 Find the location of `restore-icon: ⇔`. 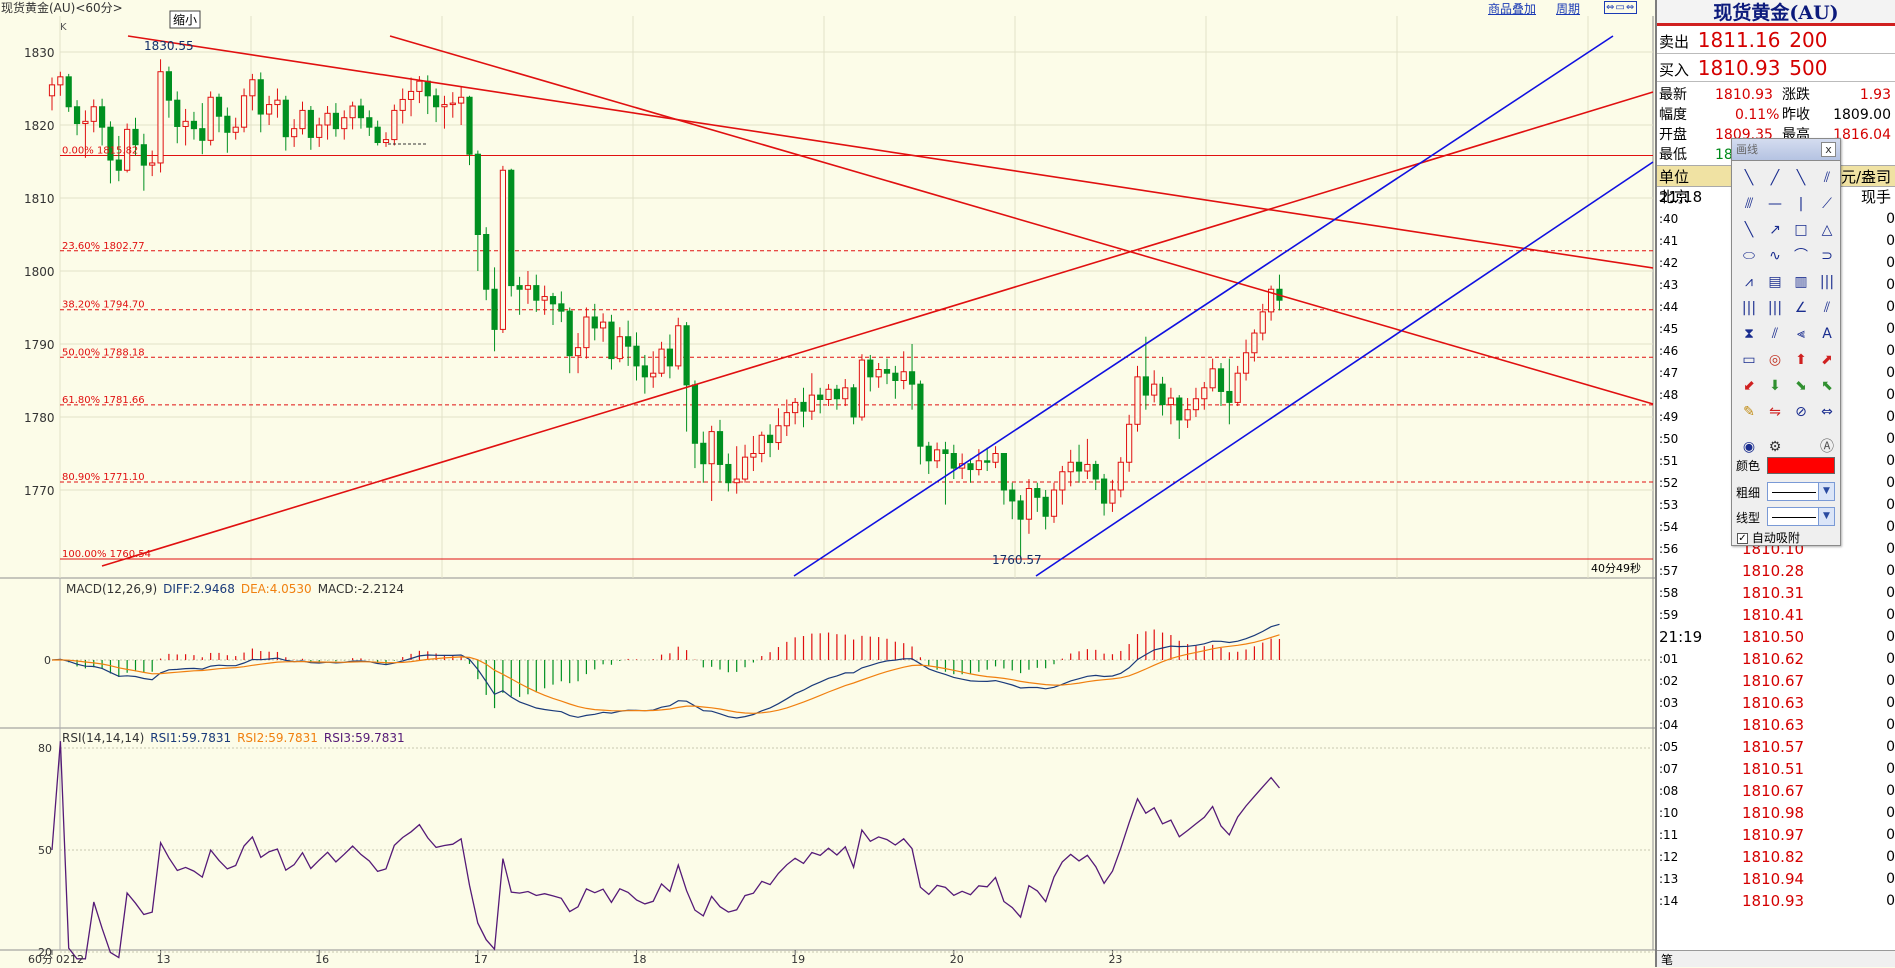

restore-icon: ⇔ is located at coordinates (1827, 412).